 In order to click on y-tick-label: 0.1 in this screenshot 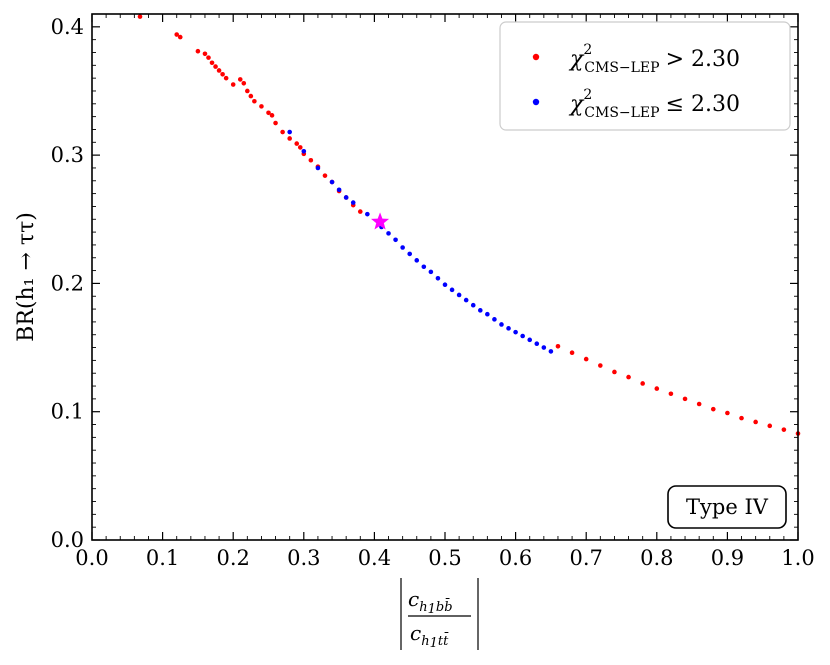, I will do `click(67, 412)`.